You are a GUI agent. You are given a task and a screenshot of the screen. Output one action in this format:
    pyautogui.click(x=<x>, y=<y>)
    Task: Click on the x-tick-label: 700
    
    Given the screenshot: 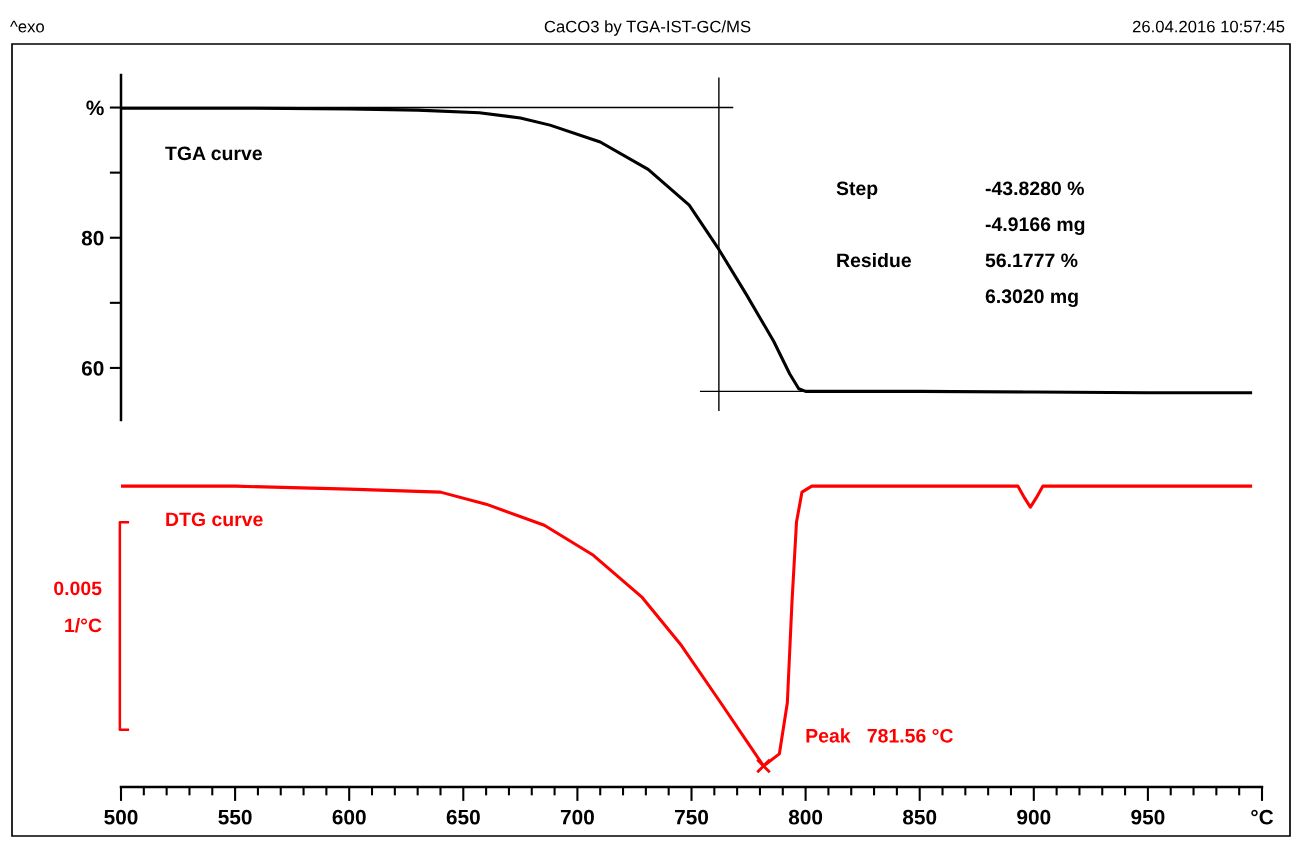 What is the action you would take?
    pyautogui.click(x=577, y=817)
    